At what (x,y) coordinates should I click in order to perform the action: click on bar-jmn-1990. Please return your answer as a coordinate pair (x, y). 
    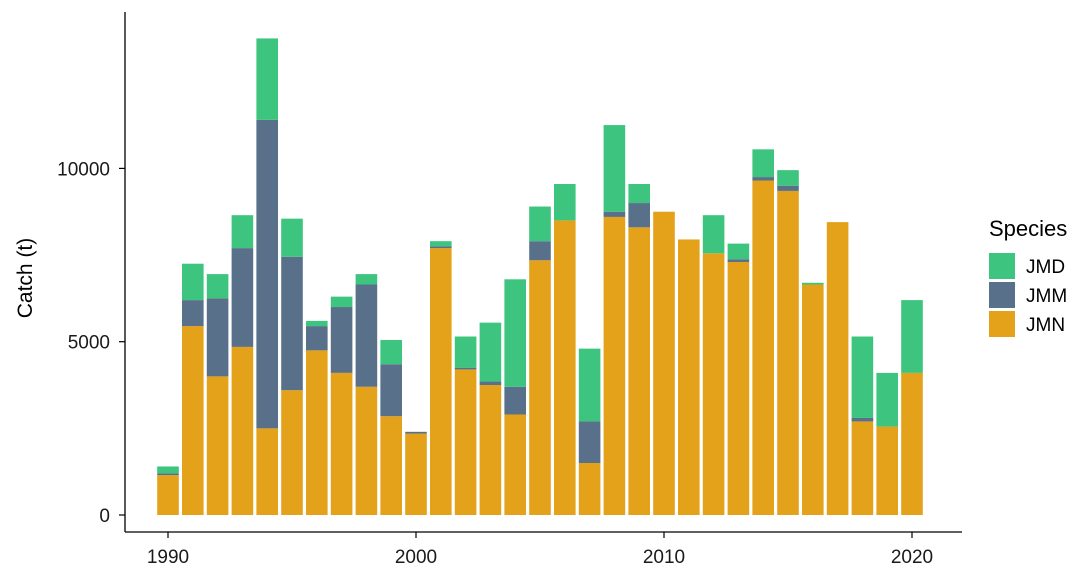
    Looking at the image, I should click on (168, 495).